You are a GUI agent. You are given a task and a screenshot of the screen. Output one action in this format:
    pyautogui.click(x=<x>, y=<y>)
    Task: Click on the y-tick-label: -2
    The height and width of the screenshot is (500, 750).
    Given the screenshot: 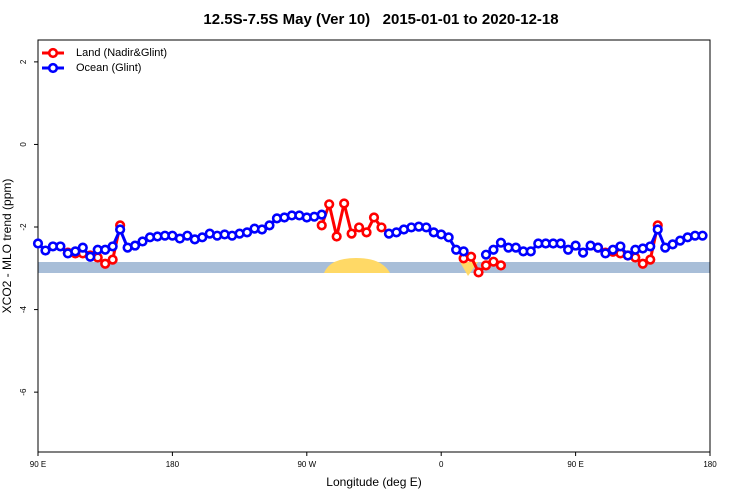 What is the action you would take?
    pyautogui.click(x=23, y=227)
    